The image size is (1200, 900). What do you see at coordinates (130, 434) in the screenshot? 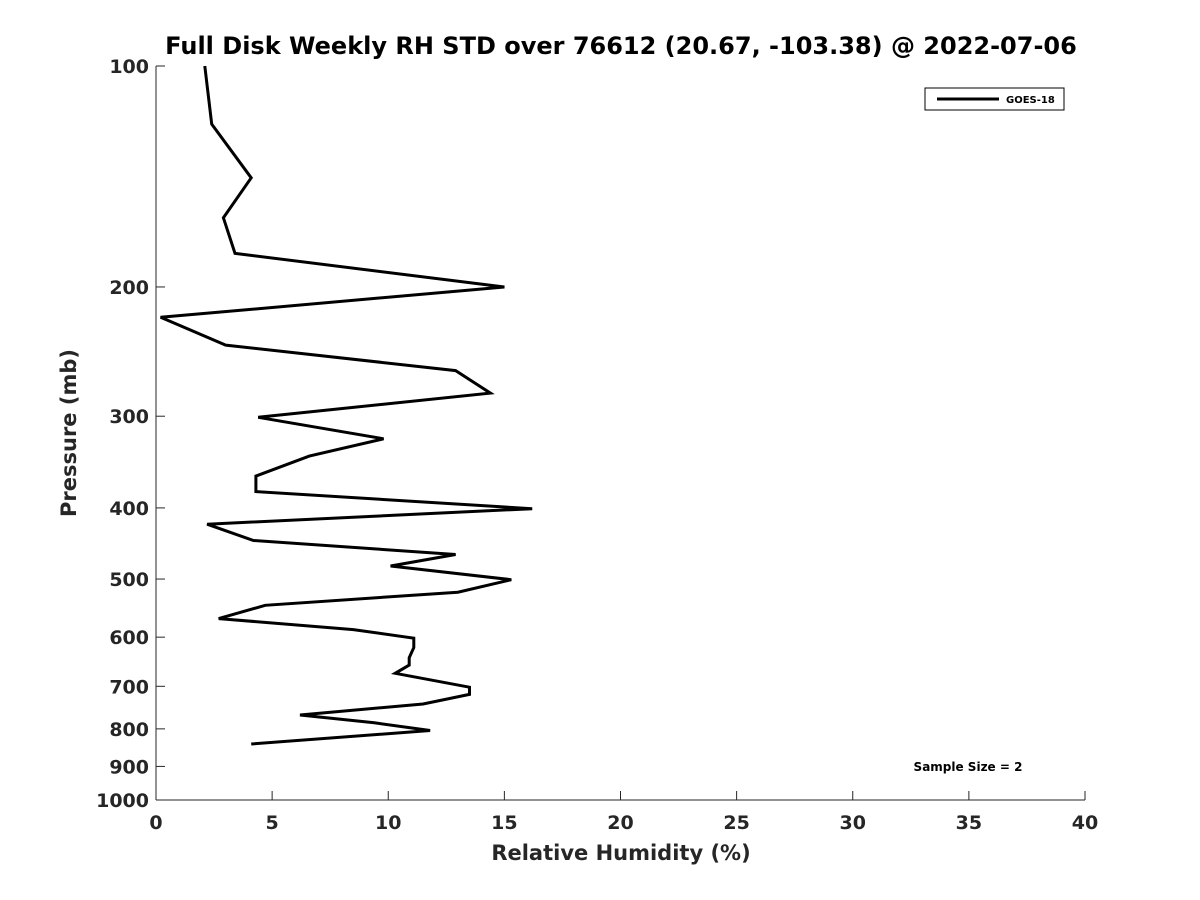
I see `y-axis-ticks: 100 200 300 400 500 600 700 800 900 1000` at bounding box center [130, 434].